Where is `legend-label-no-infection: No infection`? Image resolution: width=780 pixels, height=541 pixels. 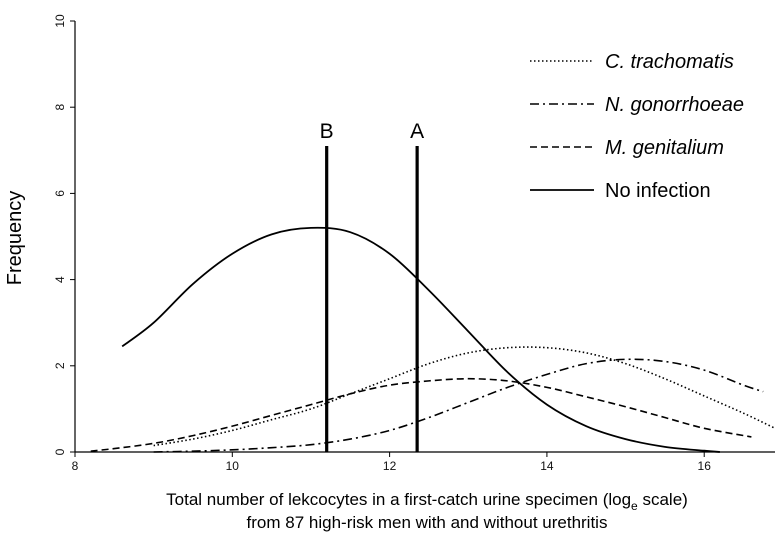
legend-label-no-infection: No infection is located at coordinates (658, 191).